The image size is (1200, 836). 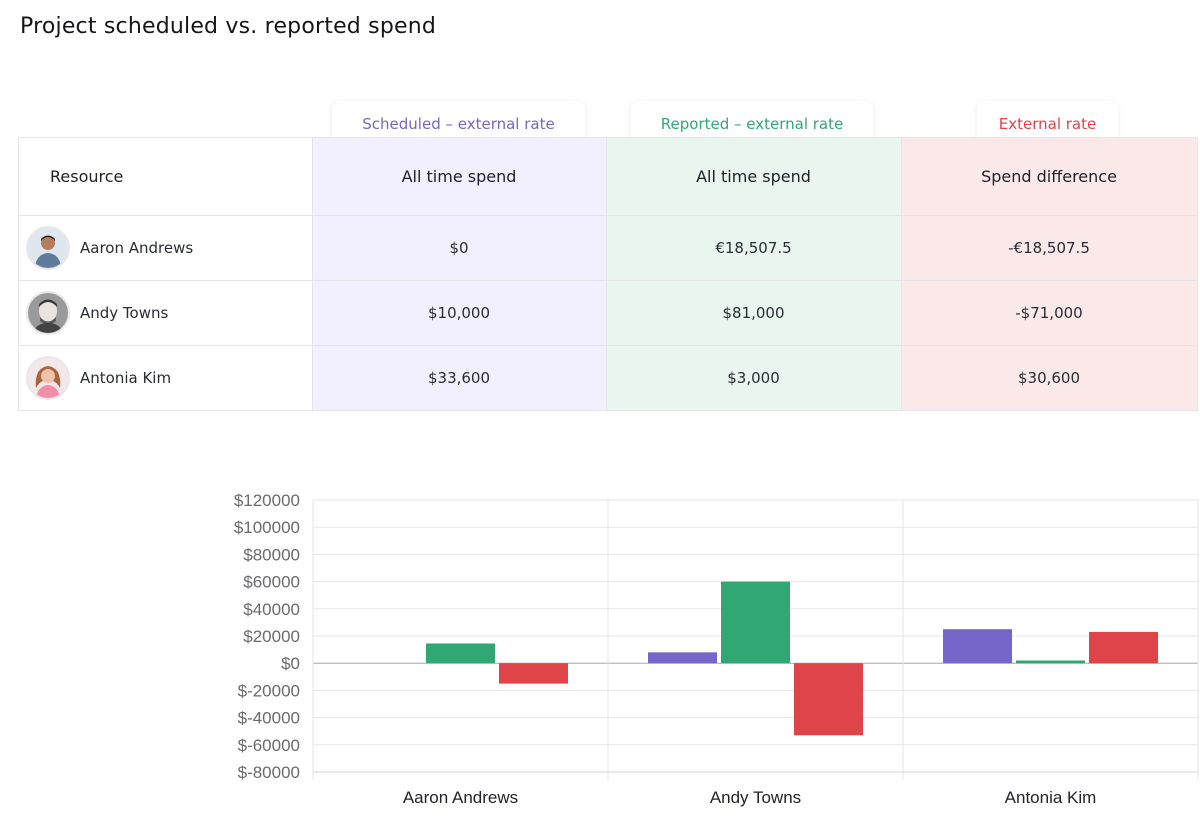 What do you see at coordinates (753, 176) in the screenshot?
I see `header-reported-spend: All time spend` at bounding box center [753, 176].